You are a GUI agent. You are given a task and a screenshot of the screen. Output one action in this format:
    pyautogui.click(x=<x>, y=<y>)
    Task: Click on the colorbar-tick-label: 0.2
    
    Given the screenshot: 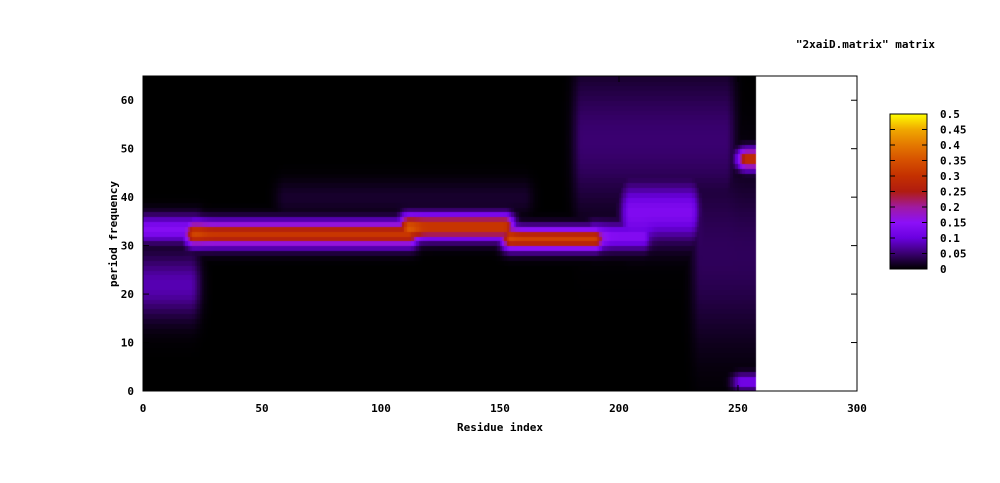 What is the action you would take?
    pyautogui.click(x=950, y=207)
    